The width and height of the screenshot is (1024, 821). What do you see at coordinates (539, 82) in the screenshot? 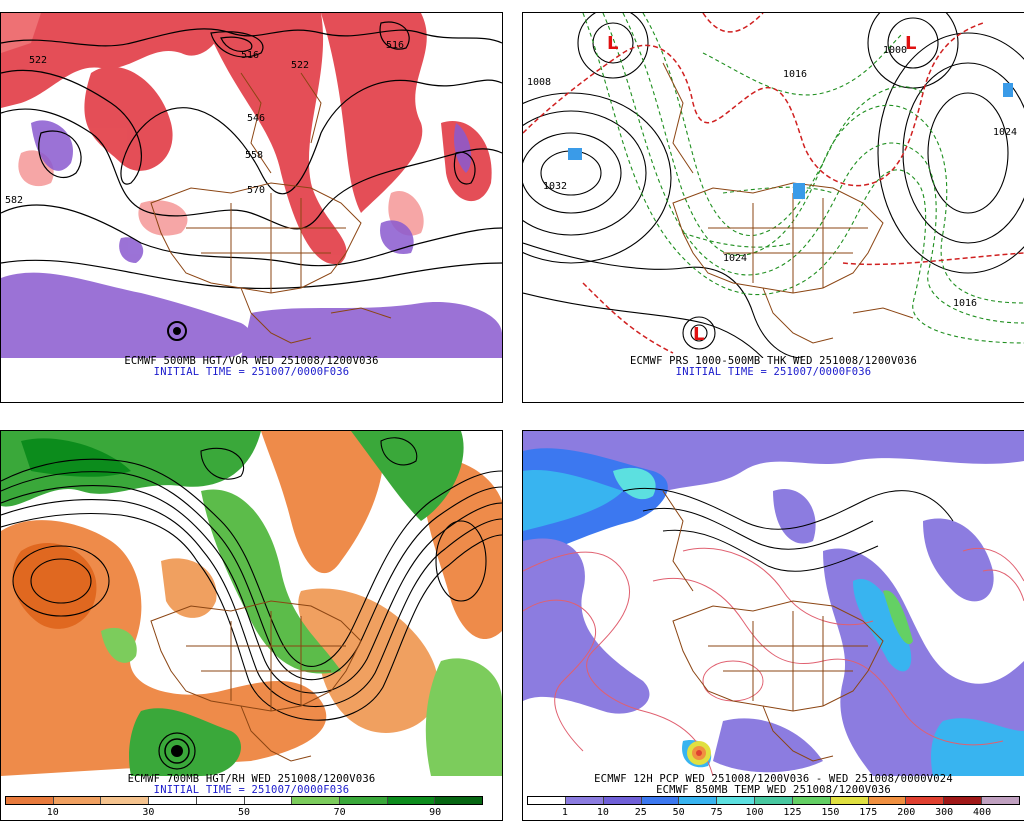
I see `isobar-label: 1008` at bounding box center [539, 82].